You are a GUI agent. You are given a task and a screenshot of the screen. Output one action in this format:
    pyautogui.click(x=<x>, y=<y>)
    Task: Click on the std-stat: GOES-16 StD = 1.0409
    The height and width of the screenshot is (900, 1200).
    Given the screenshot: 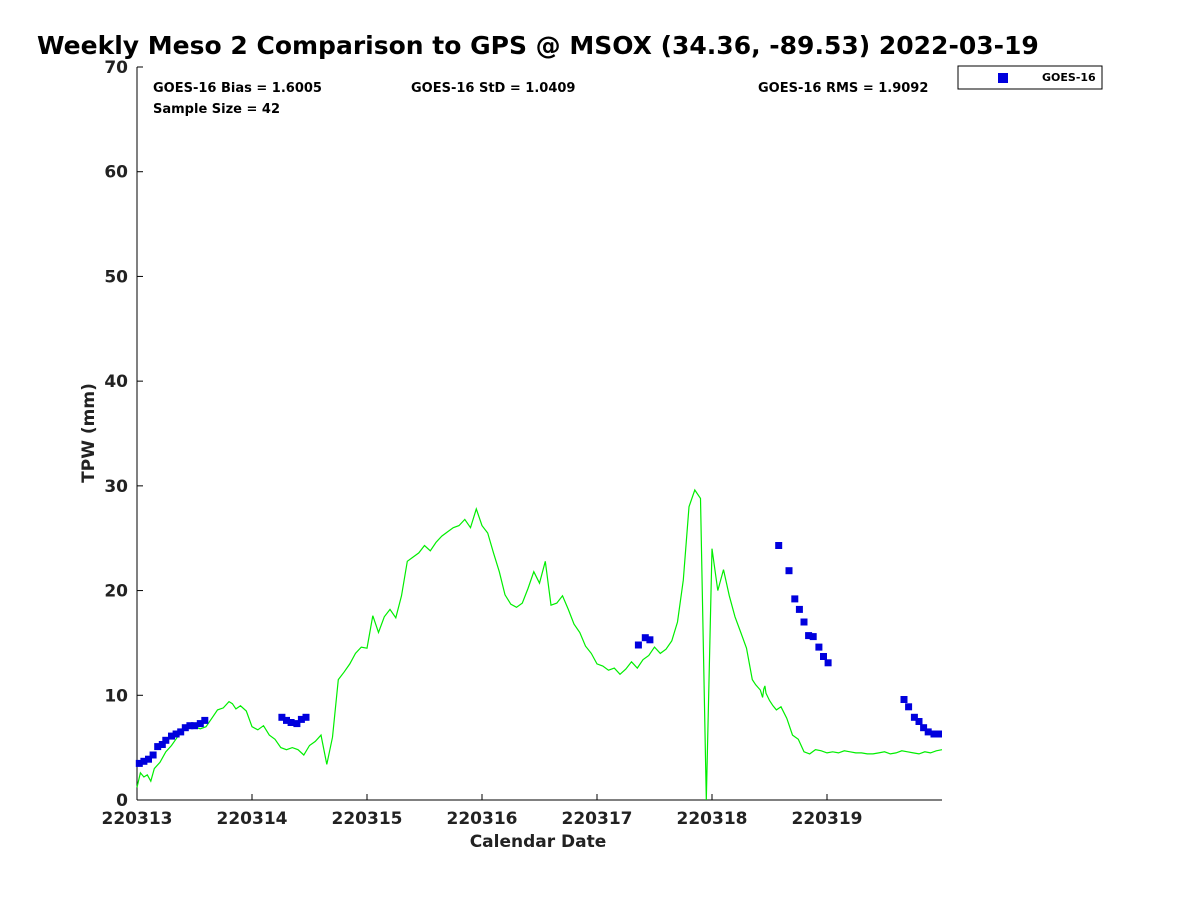 What is the action you would take?
    pyautogui.click(x=493, y=88)
    